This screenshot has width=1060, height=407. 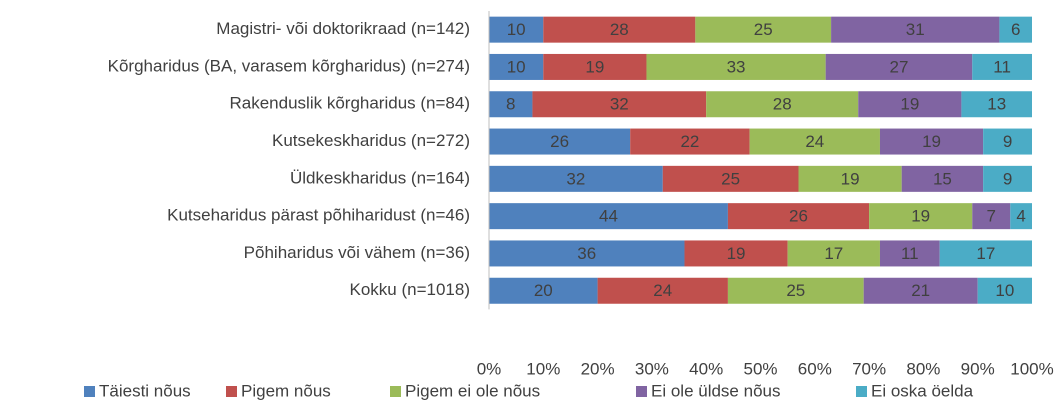 What do you see at coordinates (145, 390) in the screenshot?
I see `legend-label: Täiesti nõus` at bounding box center [145, 390].